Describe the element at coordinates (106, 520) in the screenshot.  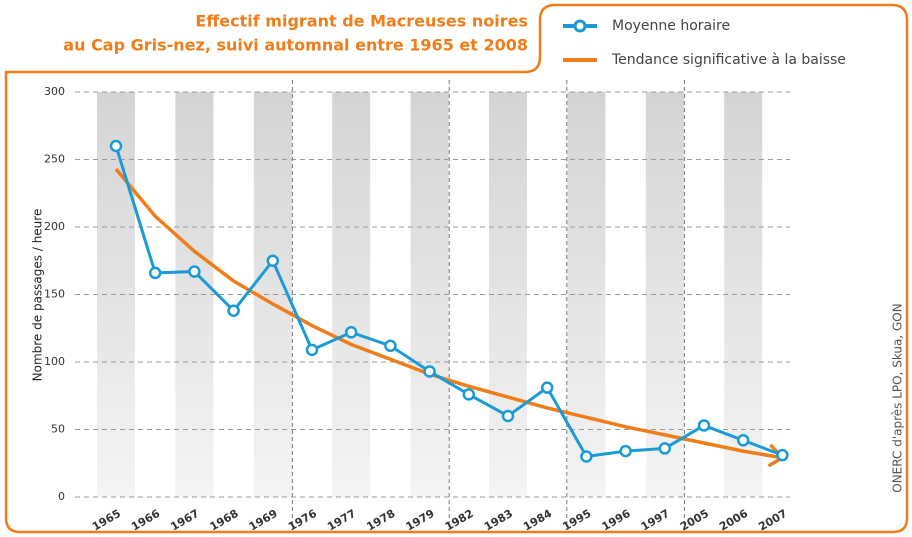
I see `x-tick-label: 1965` at that location.